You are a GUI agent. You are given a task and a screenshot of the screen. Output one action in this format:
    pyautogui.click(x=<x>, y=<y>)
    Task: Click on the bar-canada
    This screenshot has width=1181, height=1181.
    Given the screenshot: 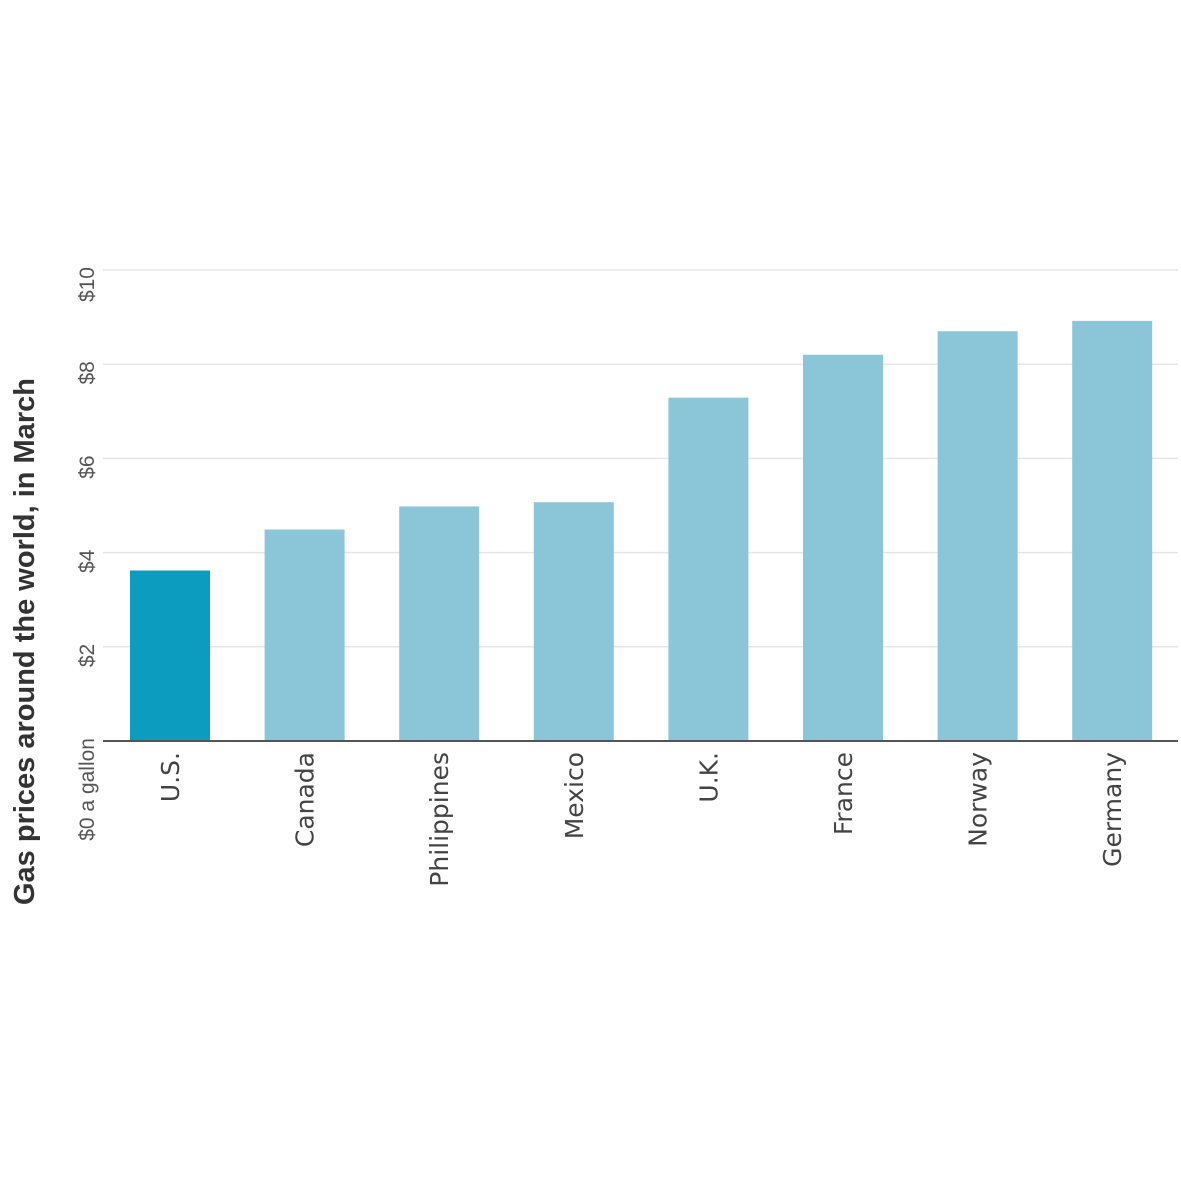 What is the action you would take?
    pyautogui.click(x=304, y=635)
    